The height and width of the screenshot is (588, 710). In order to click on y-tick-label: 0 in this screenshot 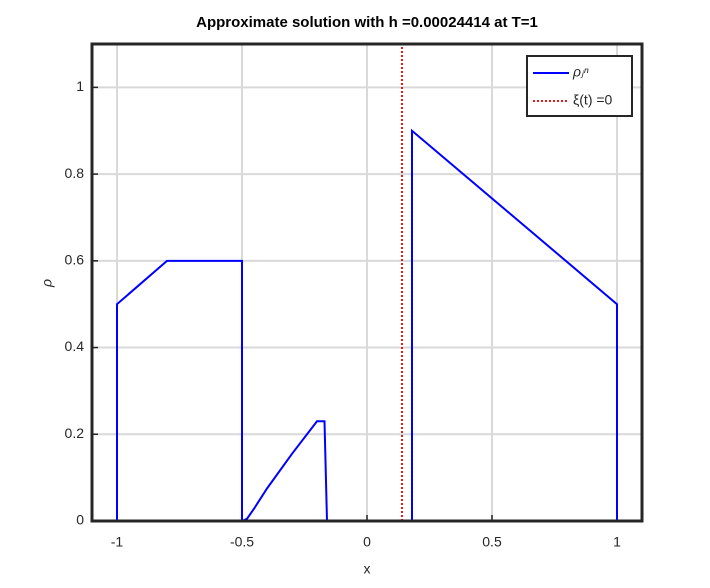, I will do `click(80, 520)`.